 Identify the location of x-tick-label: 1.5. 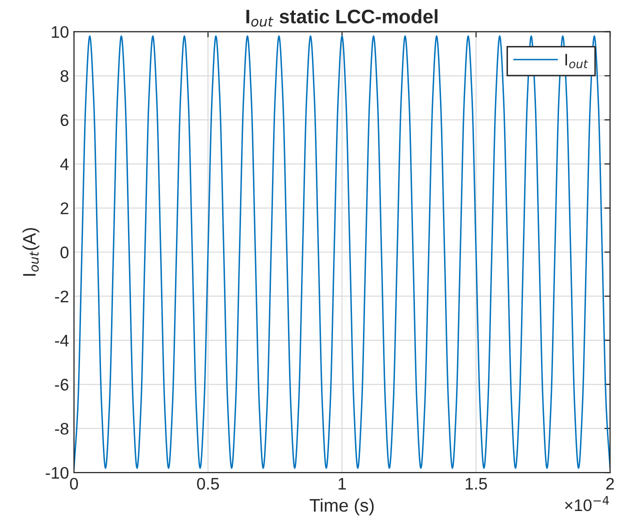
(476, 484).